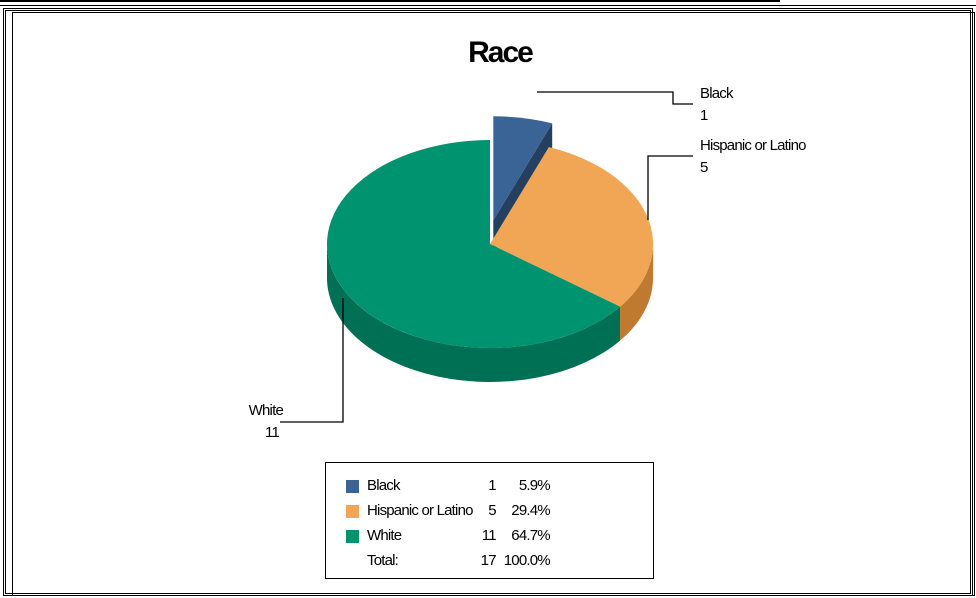  I want to click on slice-value-black: 1, so click(704, 115).